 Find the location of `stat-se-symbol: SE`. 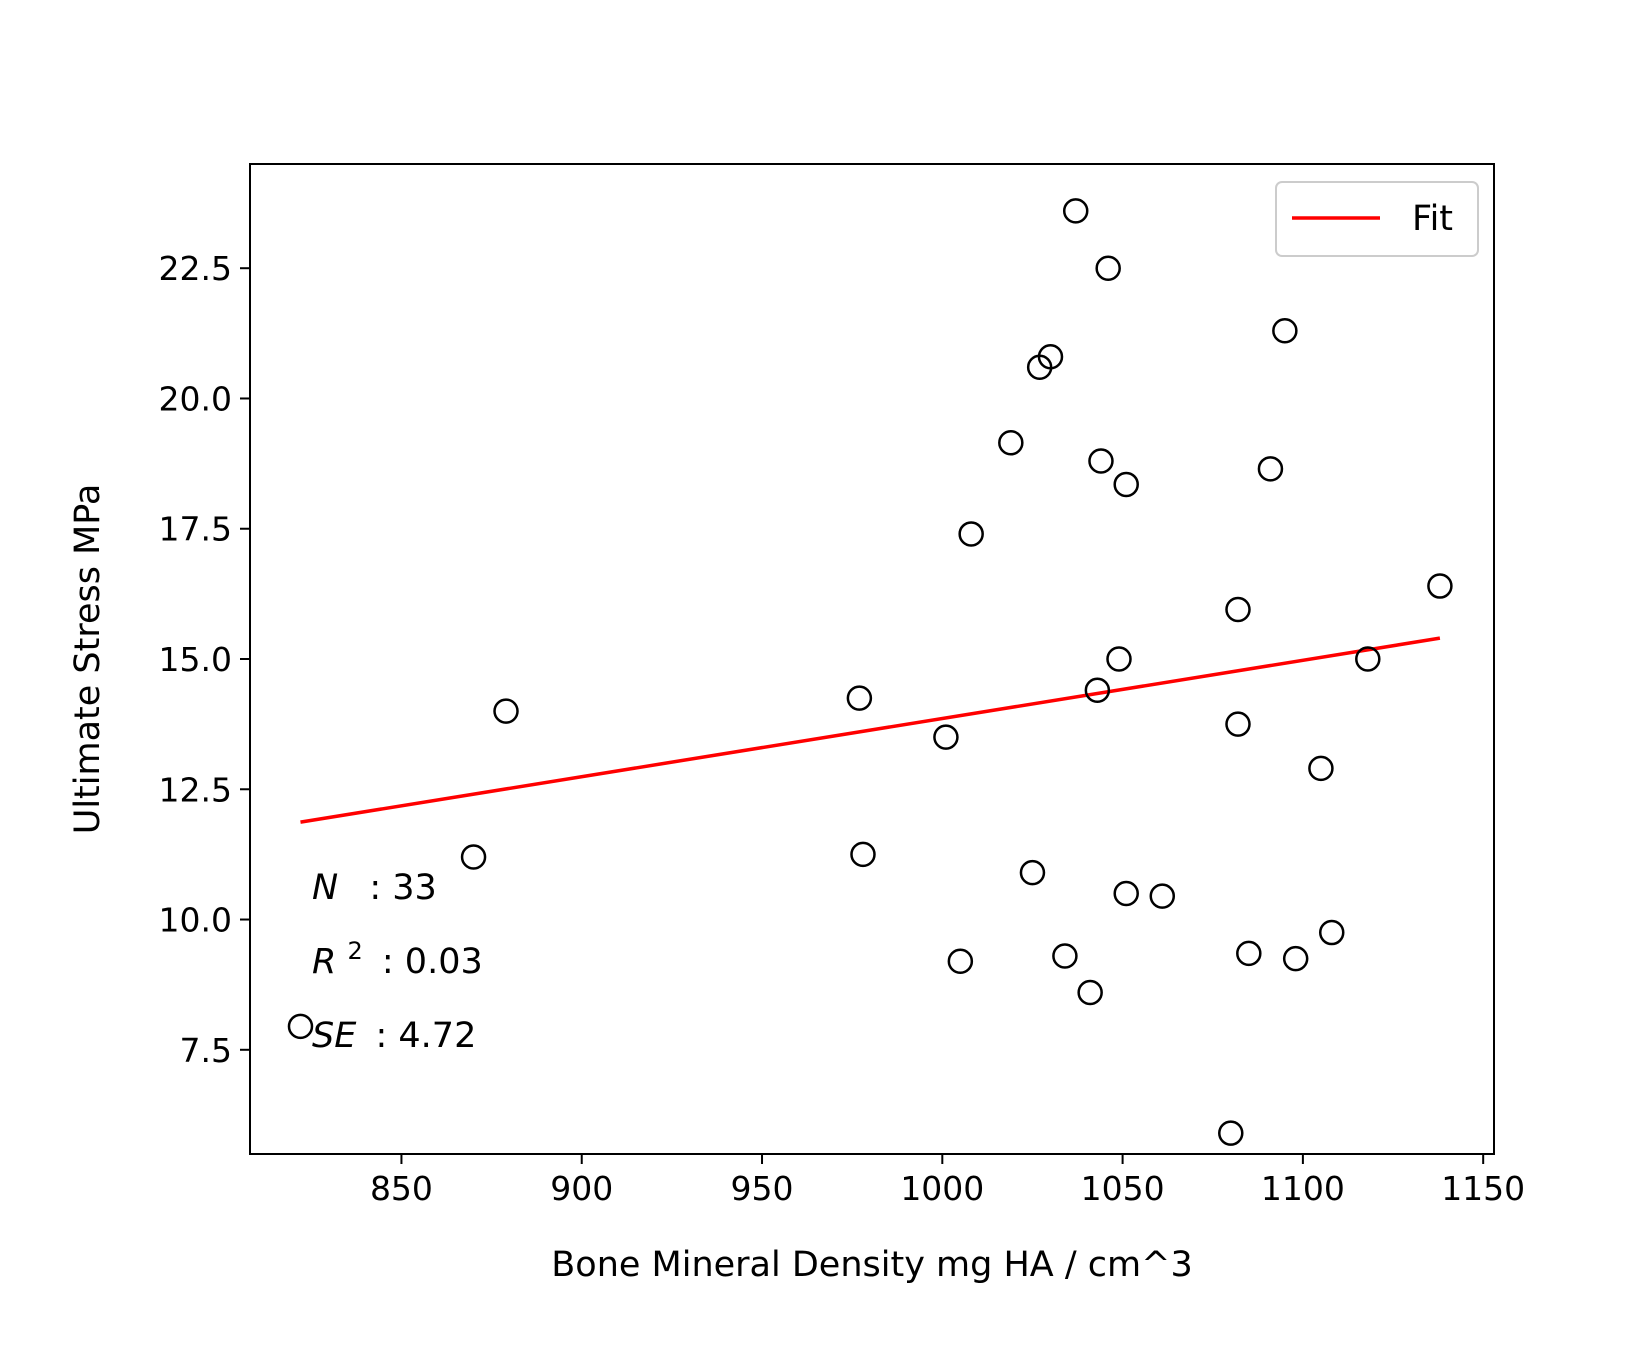

stat-se-symbol: SE is located at coordinates (334, 1036).